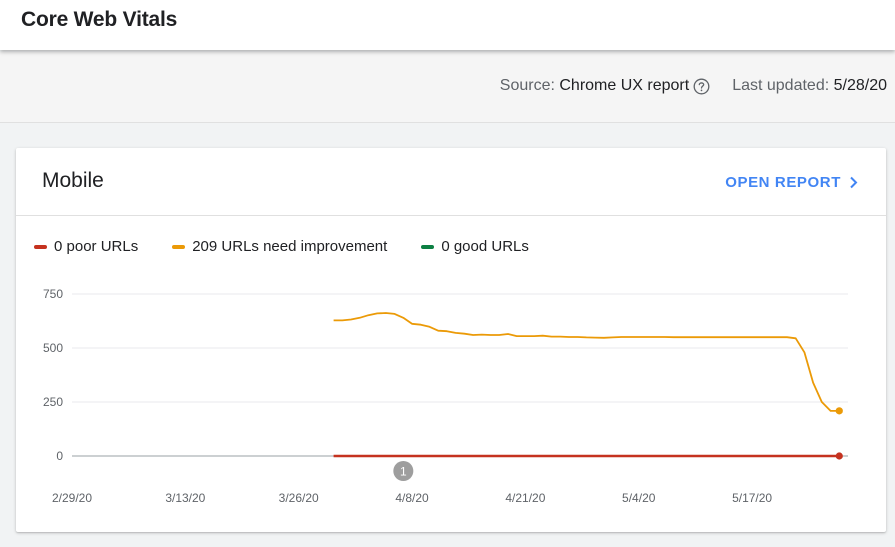  I want to click on annotation-badge, so click(403, 471).